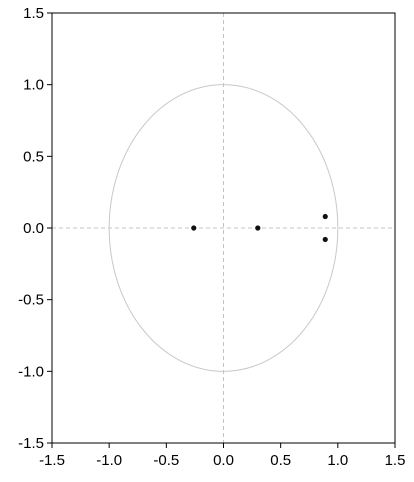  What do you see at coordinates (33, 13) in the screenshot?
I see `y-tick-label-1: 1.5` at bounding box center [33, 13].